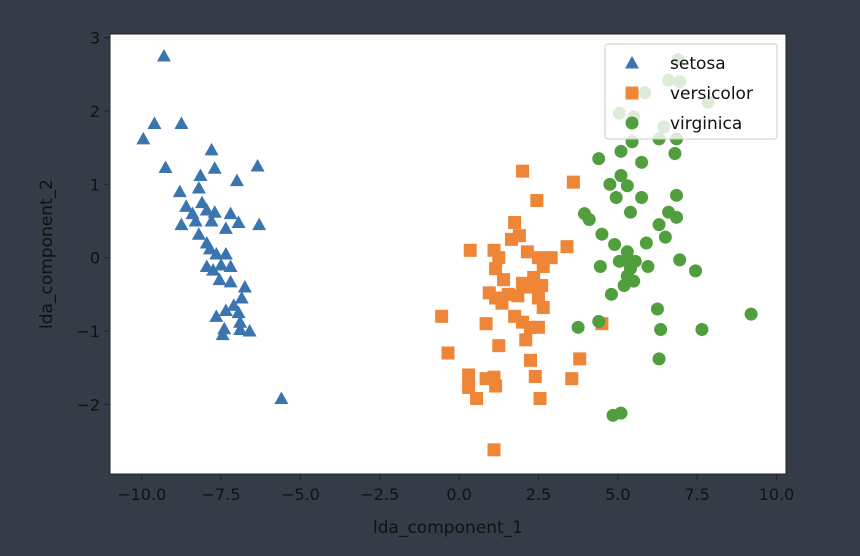  What do you see at coordinates (93, 221) in the screenshot?
I see `y-axis-ticks: −2 −1 0 1 2 3` at bounding box center [93, 221].